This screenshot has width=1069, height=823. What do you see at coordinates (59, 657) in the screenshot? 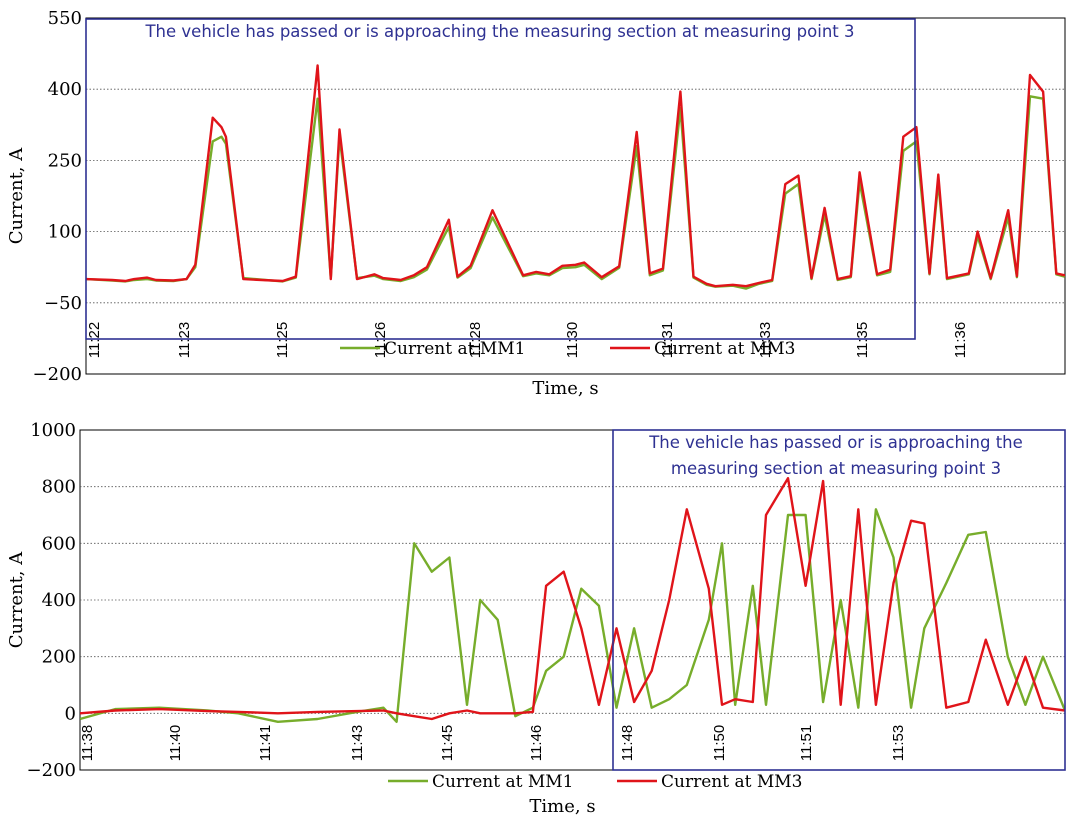
I see `y-tick-label: 200` at bounding box center [59, 657].